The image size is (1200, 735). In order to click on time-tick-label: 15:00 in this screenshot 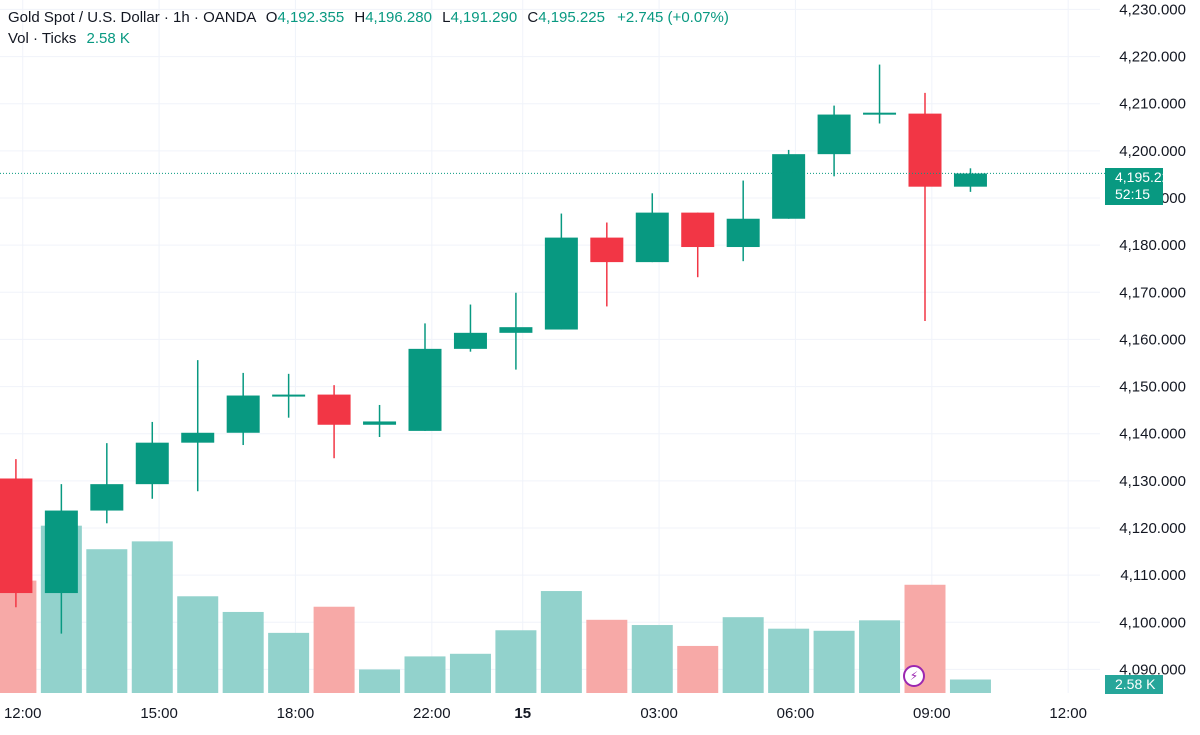, I will do `click(159, 713)`.